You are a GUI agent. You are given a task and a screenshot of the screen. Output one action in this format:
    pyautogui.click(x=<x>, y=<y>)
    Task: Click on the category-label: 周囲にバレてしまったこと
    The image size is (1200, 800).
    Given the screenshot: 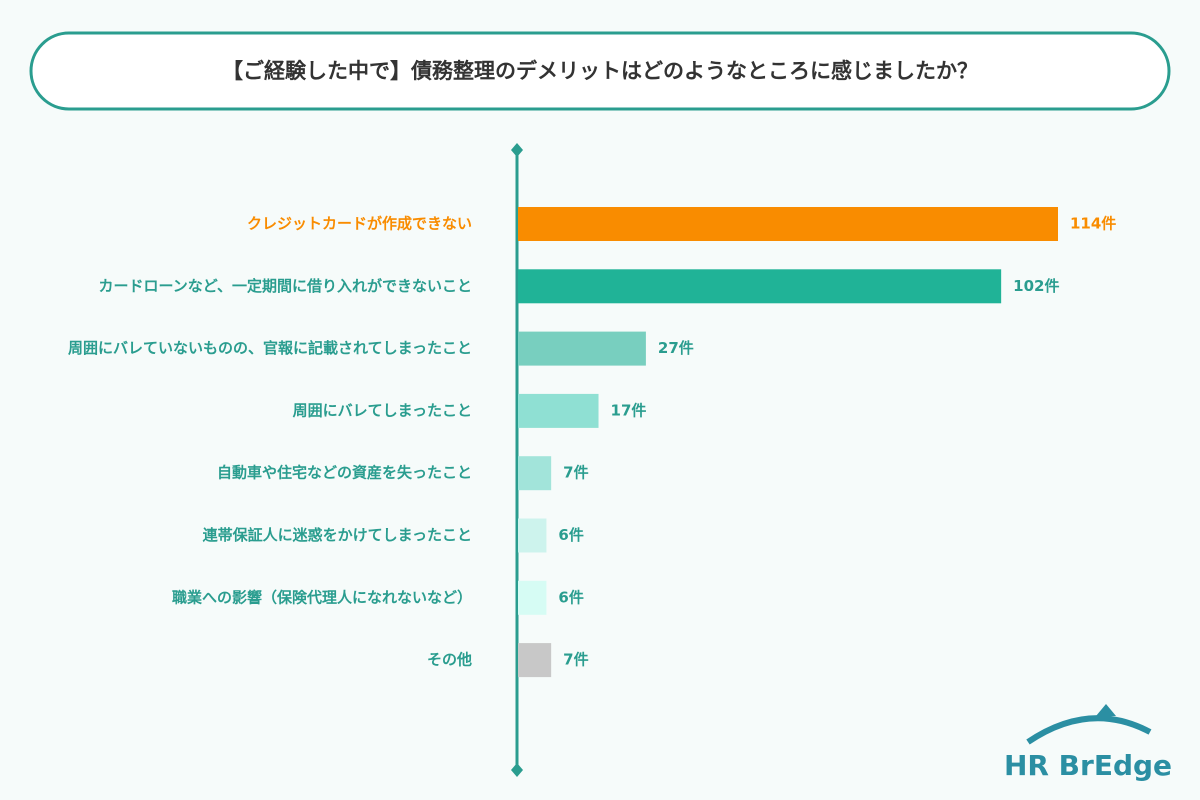 What is the action you would take?
    pyautogui.click(x=382, y=410)
    